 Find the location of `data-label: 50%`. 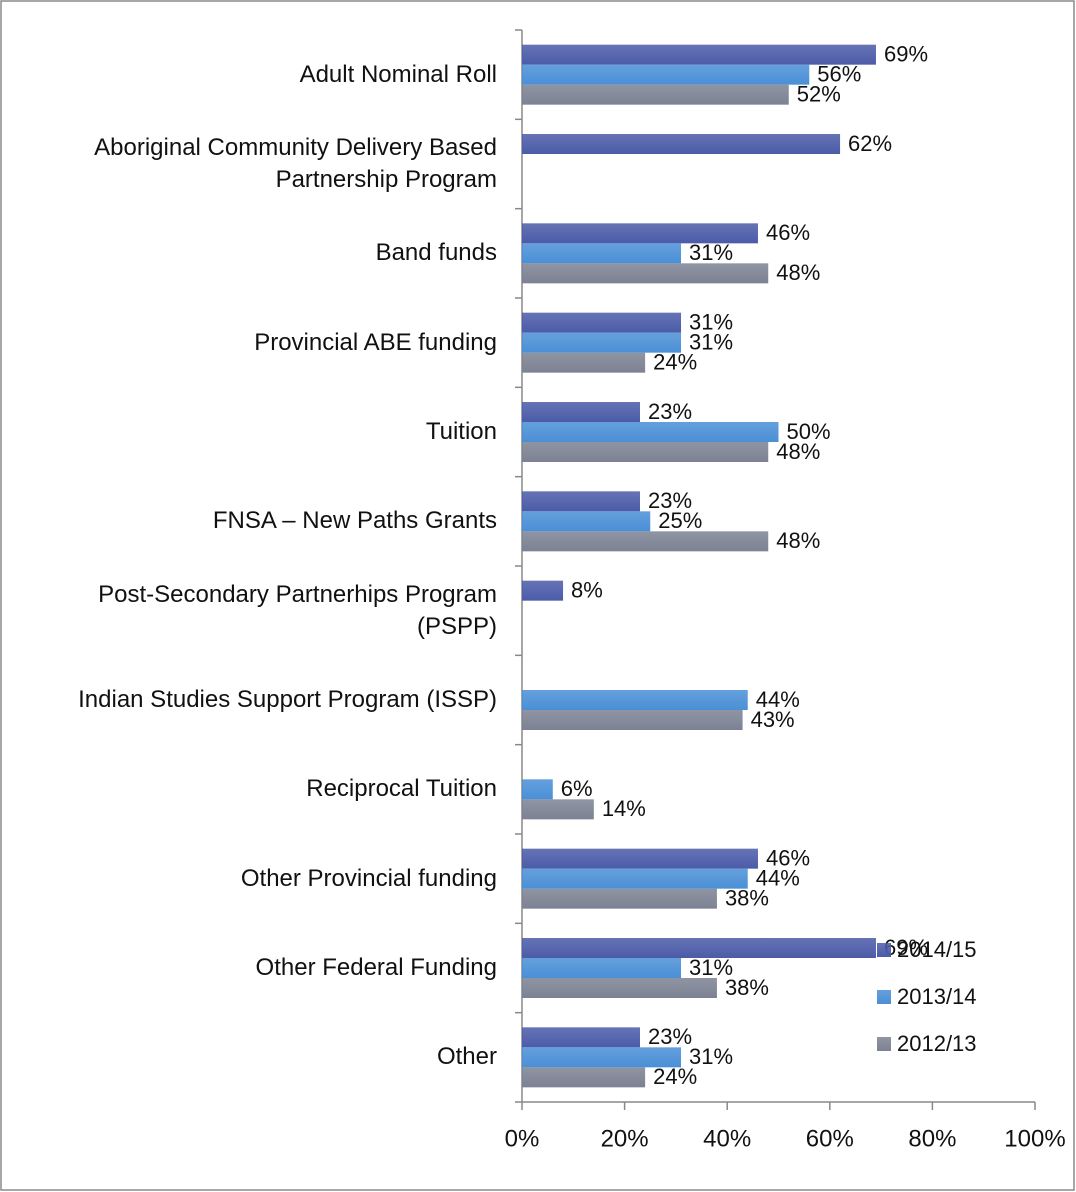

data-label: 50% is located at coordinates (809, 431).